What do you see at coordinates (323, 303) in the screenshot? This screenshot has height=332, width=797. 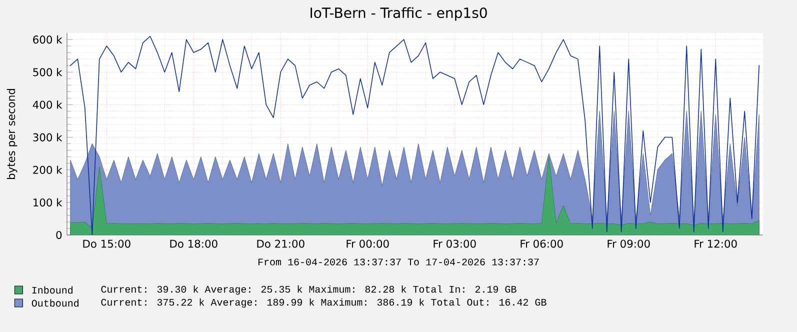 I see `text: Current: 375.22 k Average: 189.99 k Maximum: 386.19 k Total Out: 16.42 GB` at bounding box center [323, 303].